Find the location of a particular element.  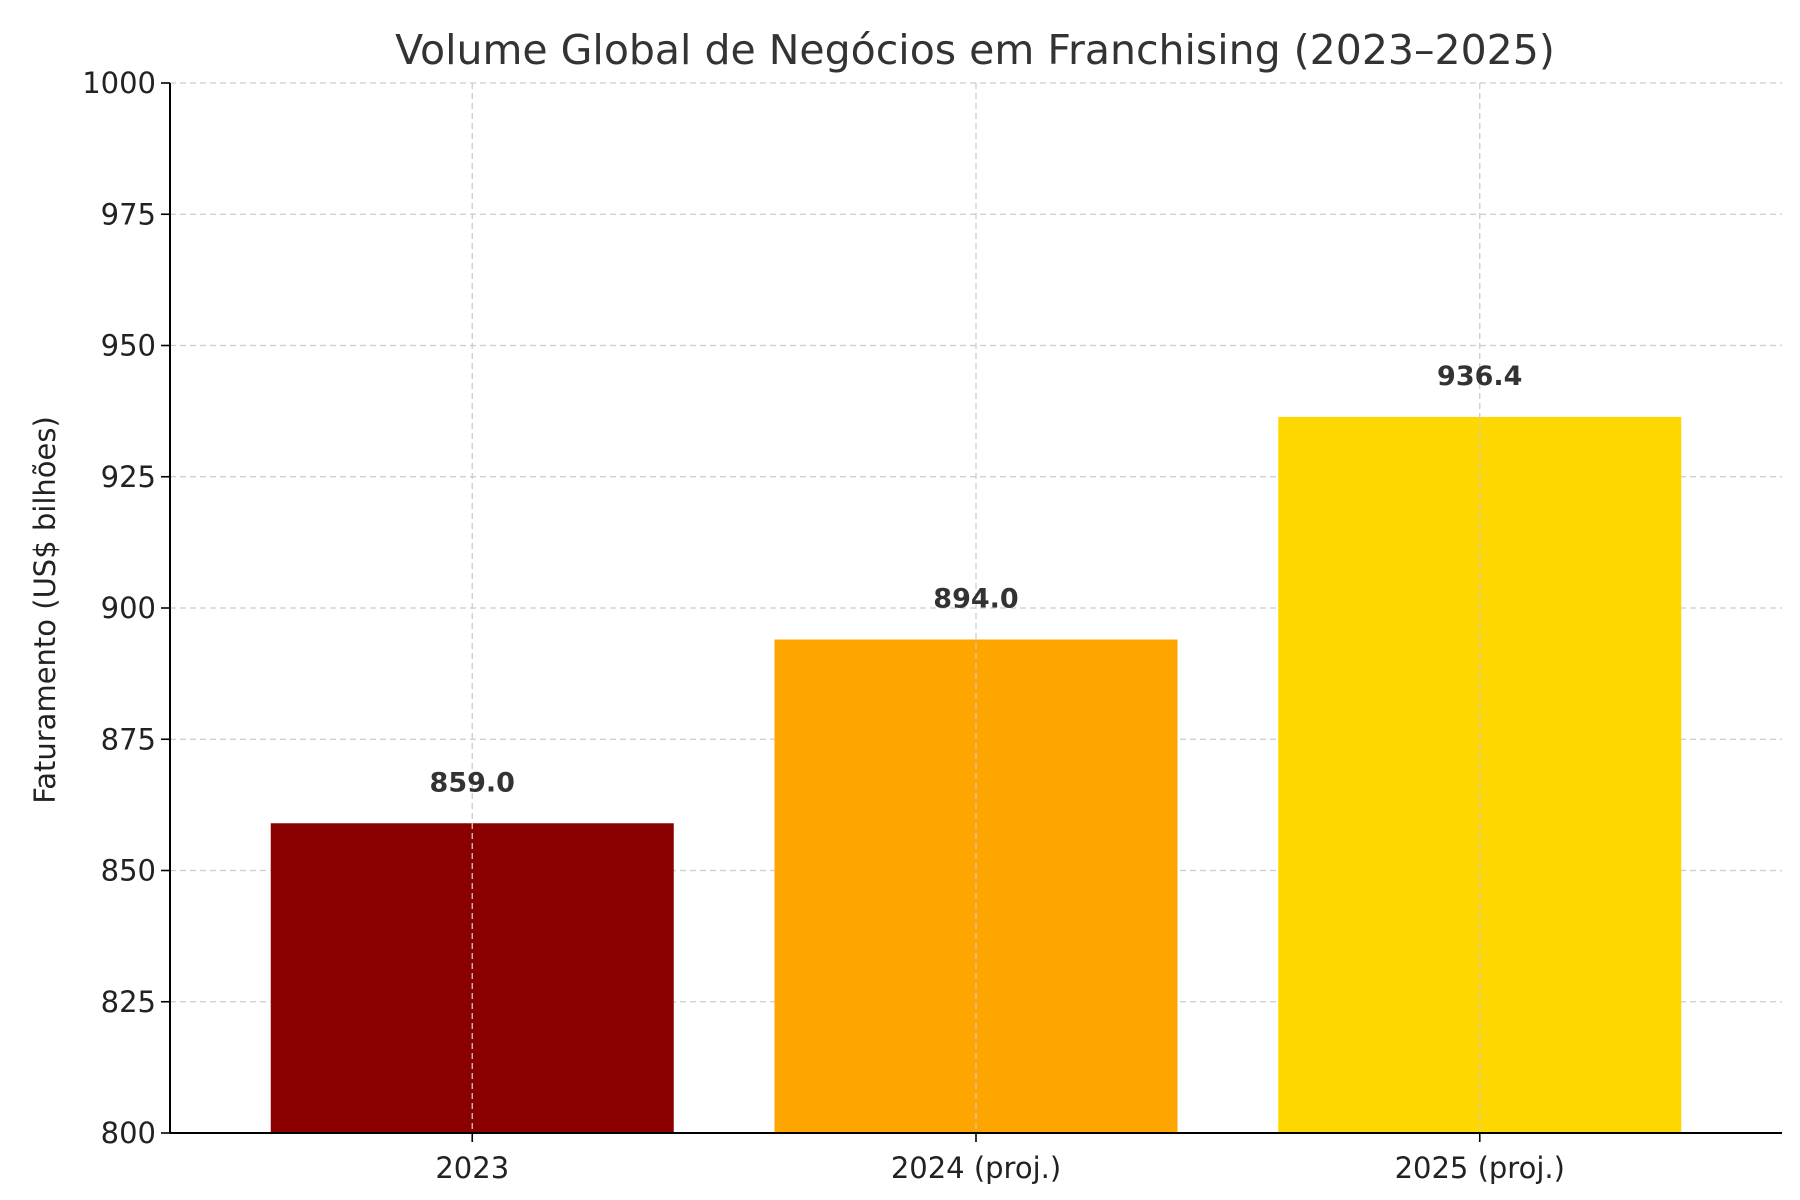

x-axis-ticks: 2023 2024 (proj.) 2025 (proj.) is located at coordinates (1000, 1159).